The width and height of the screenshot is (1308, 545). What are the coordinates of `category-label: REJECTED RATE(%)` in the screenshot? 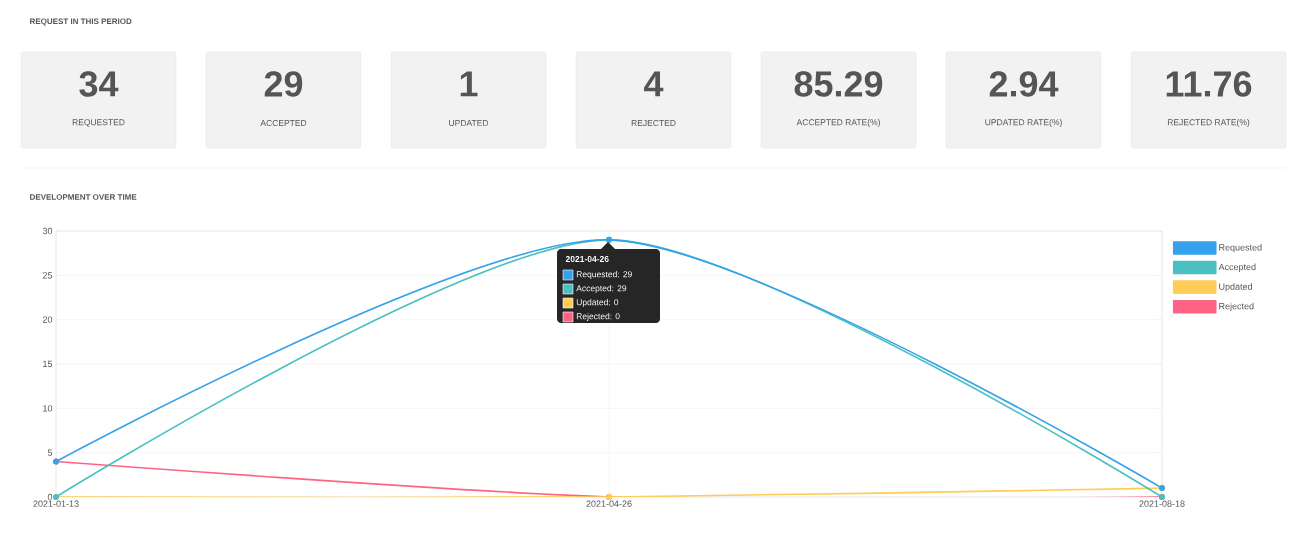 It's located at (1208, 123).